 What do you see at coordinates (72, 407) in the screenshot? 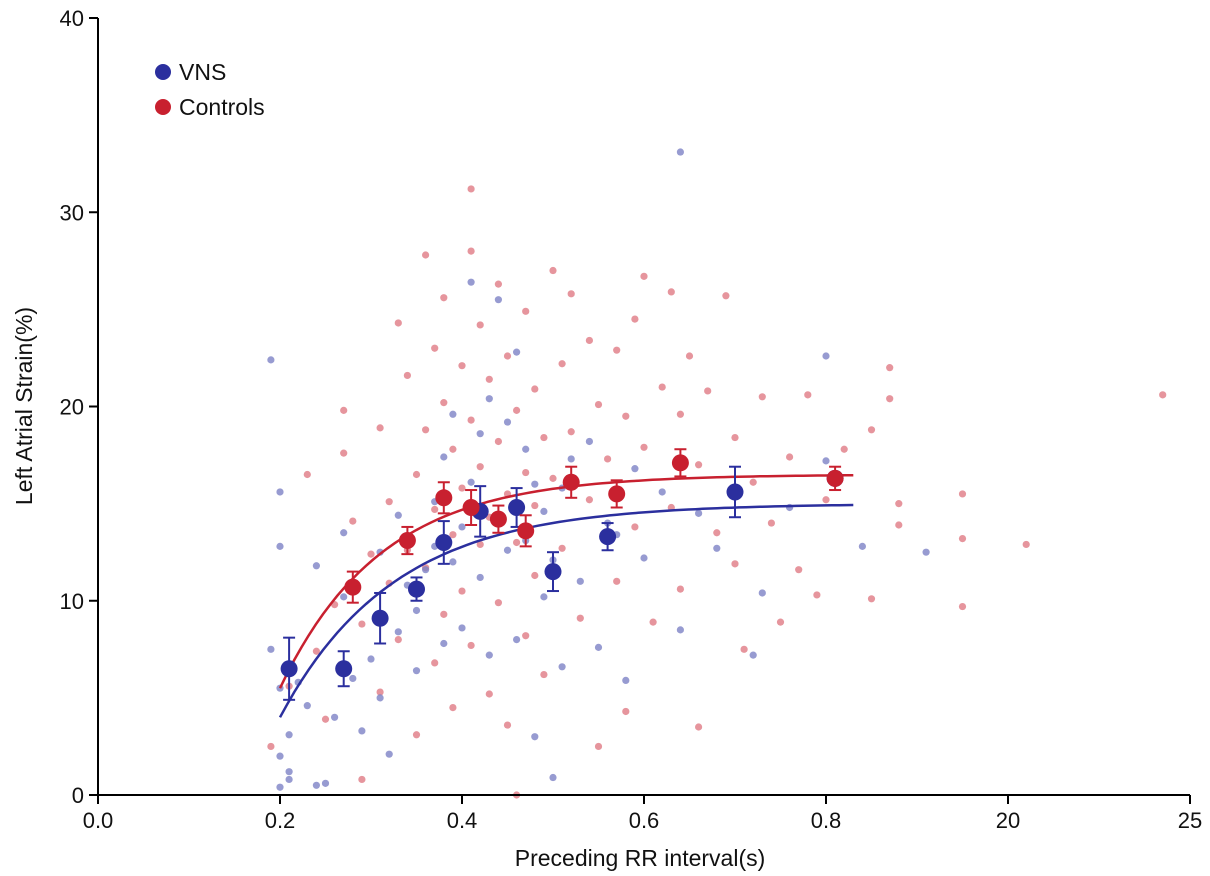
I see `y-tick-label-2: 20` at bounding box center [72, 407].